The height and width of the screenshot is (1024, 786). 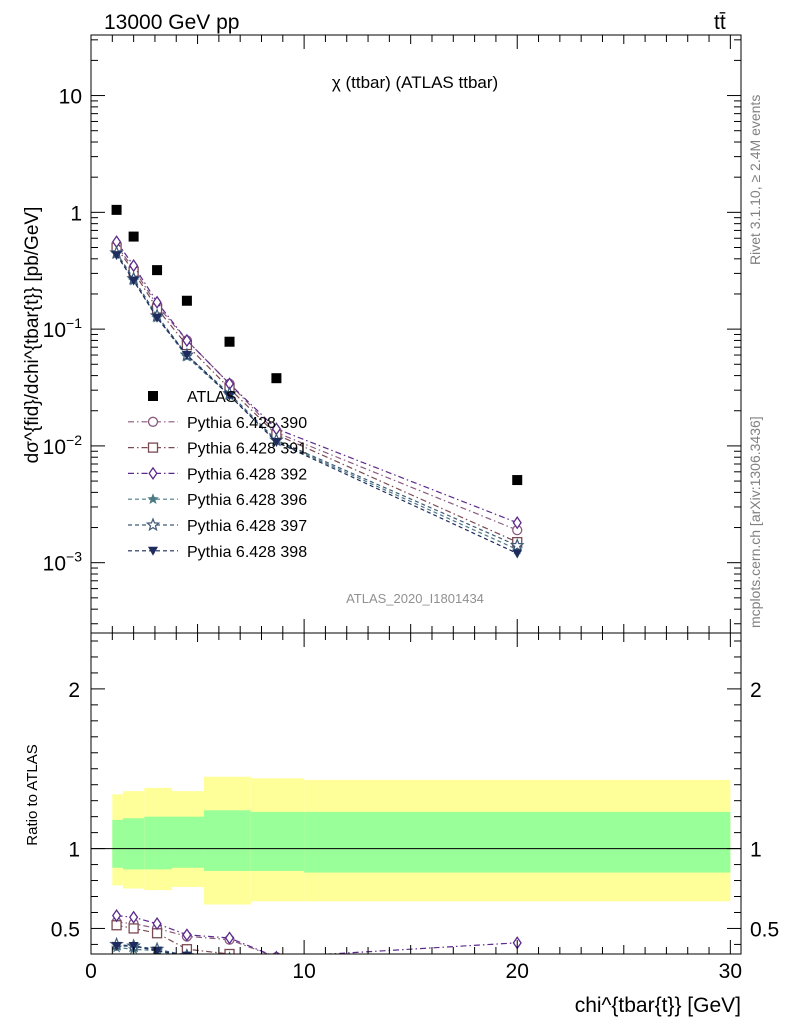 What do you see at coordinates (316, 931) in the screenshot?
I see `ratio-series-s392` at bounding box center [316, 931].